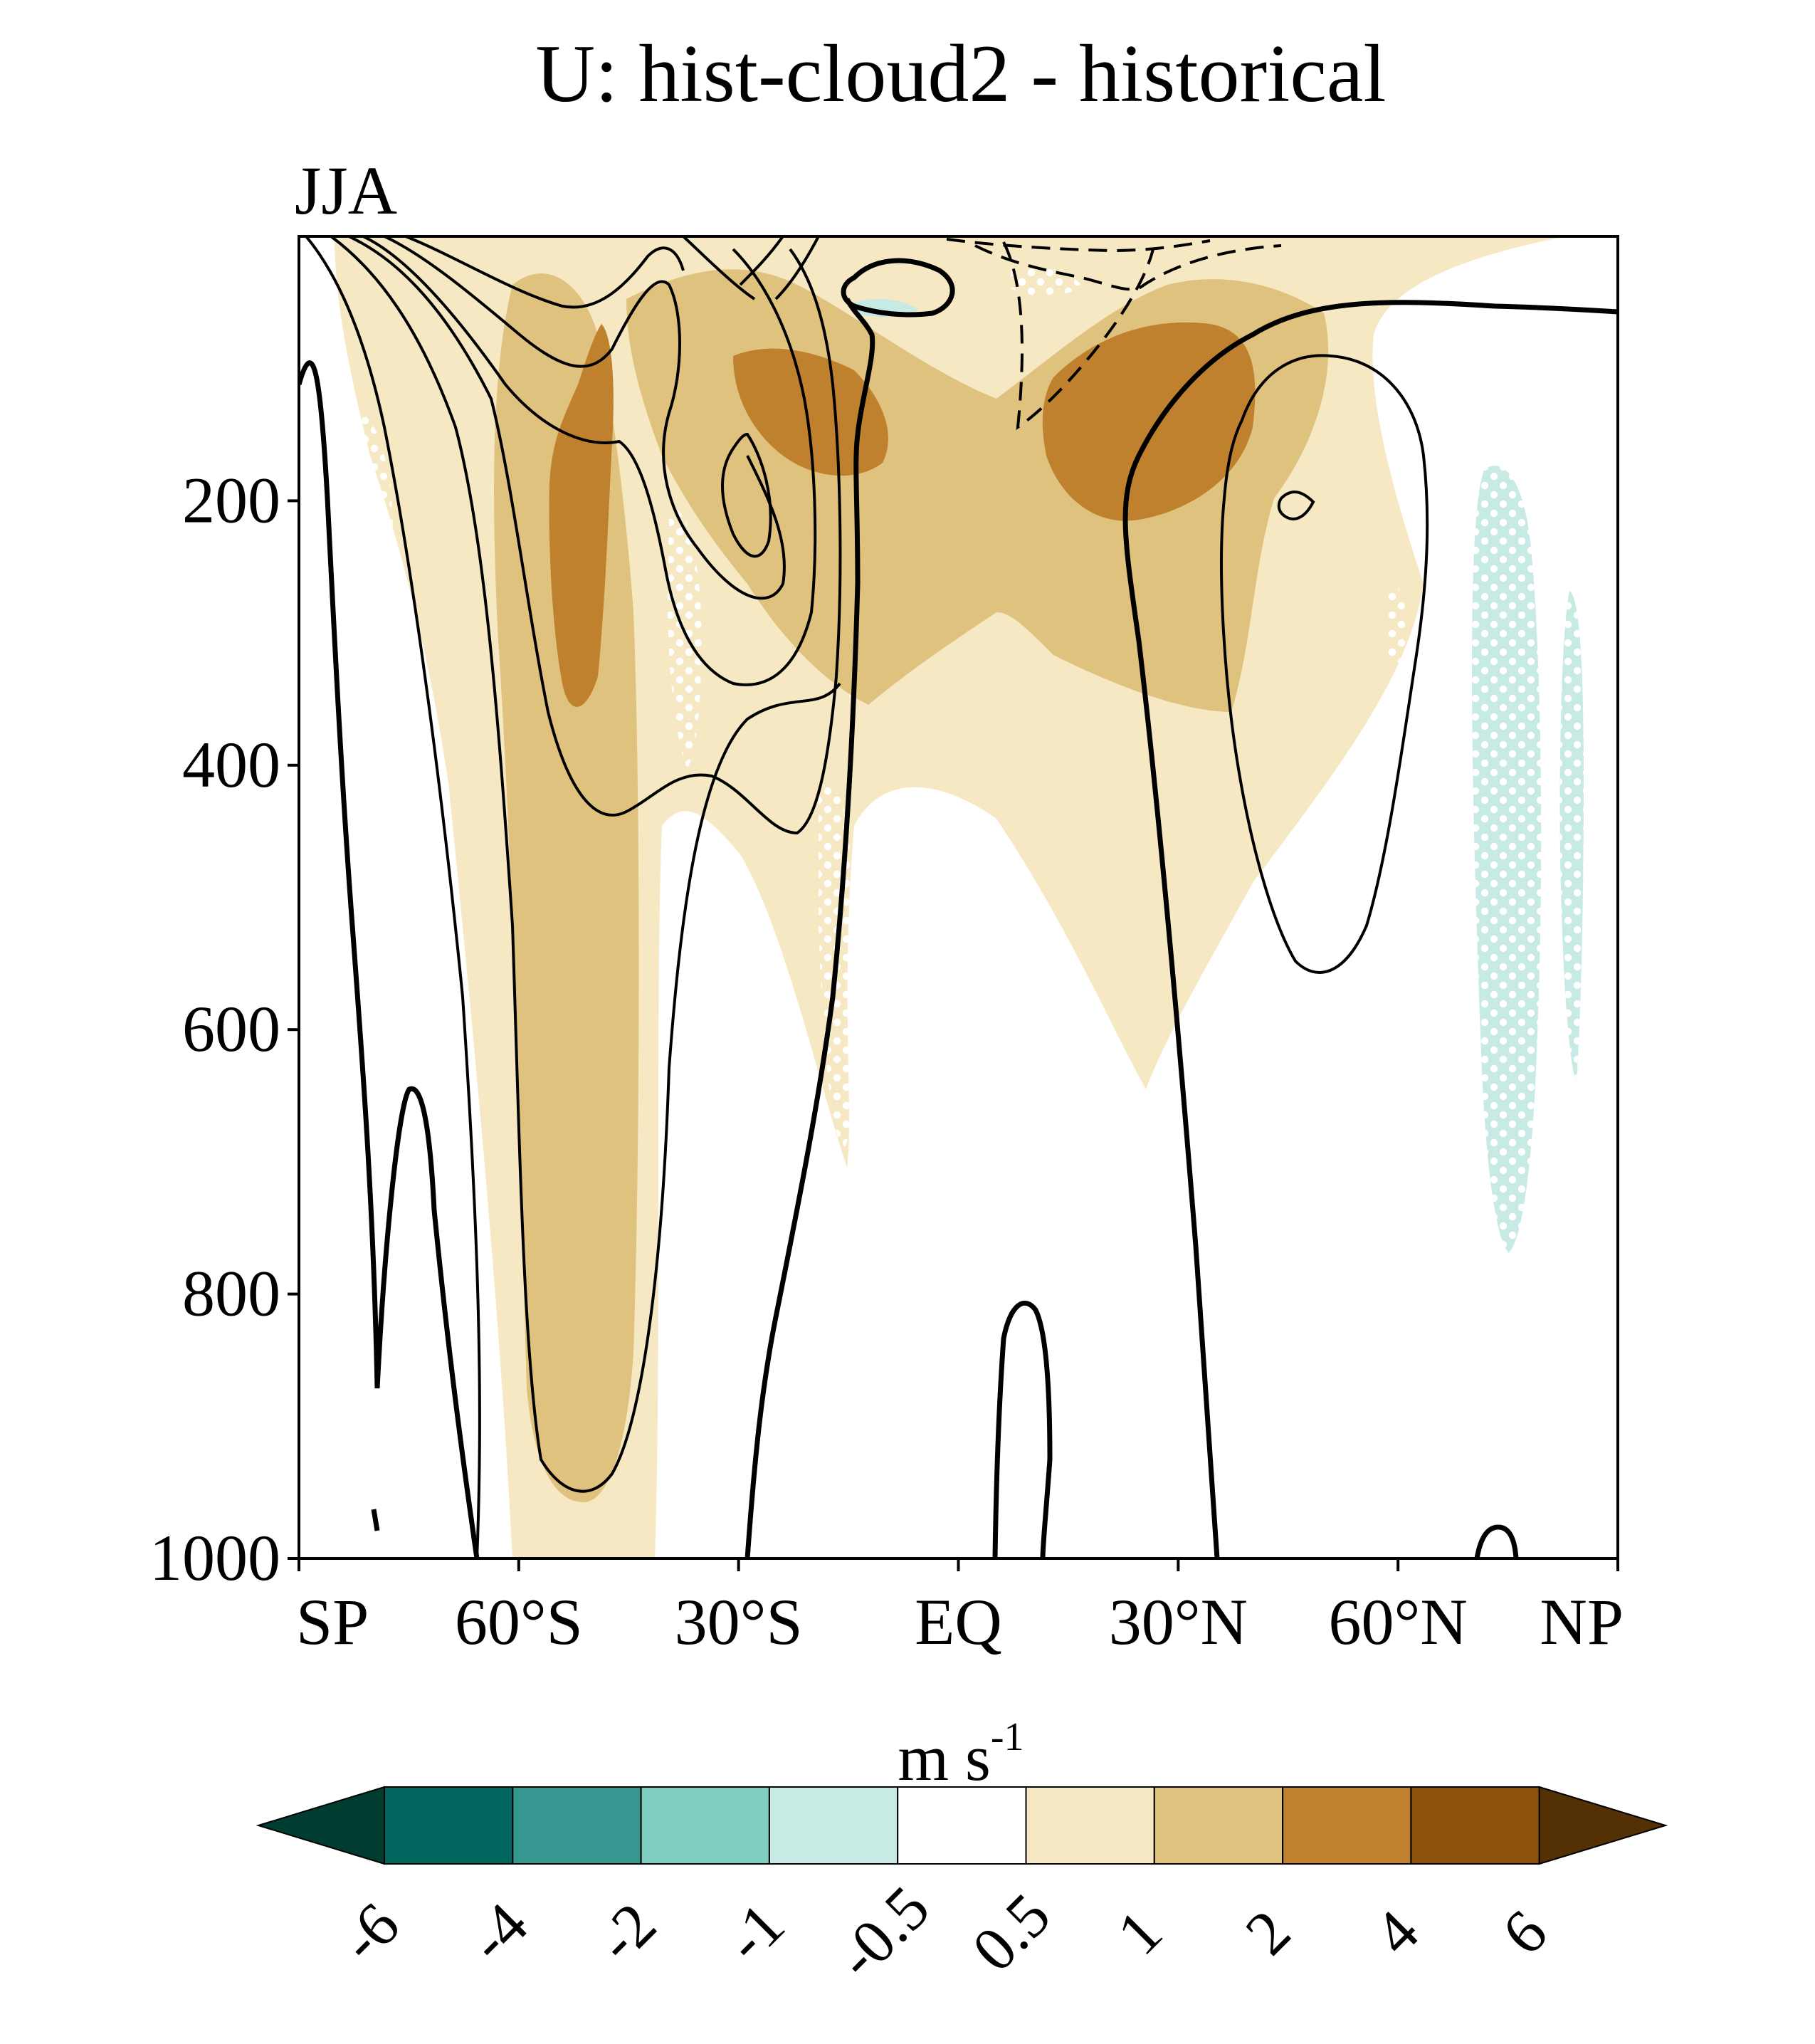 This screenshot has height=2044, width=1815. I want to click on contour-zero-tip, so click(376, 1520).